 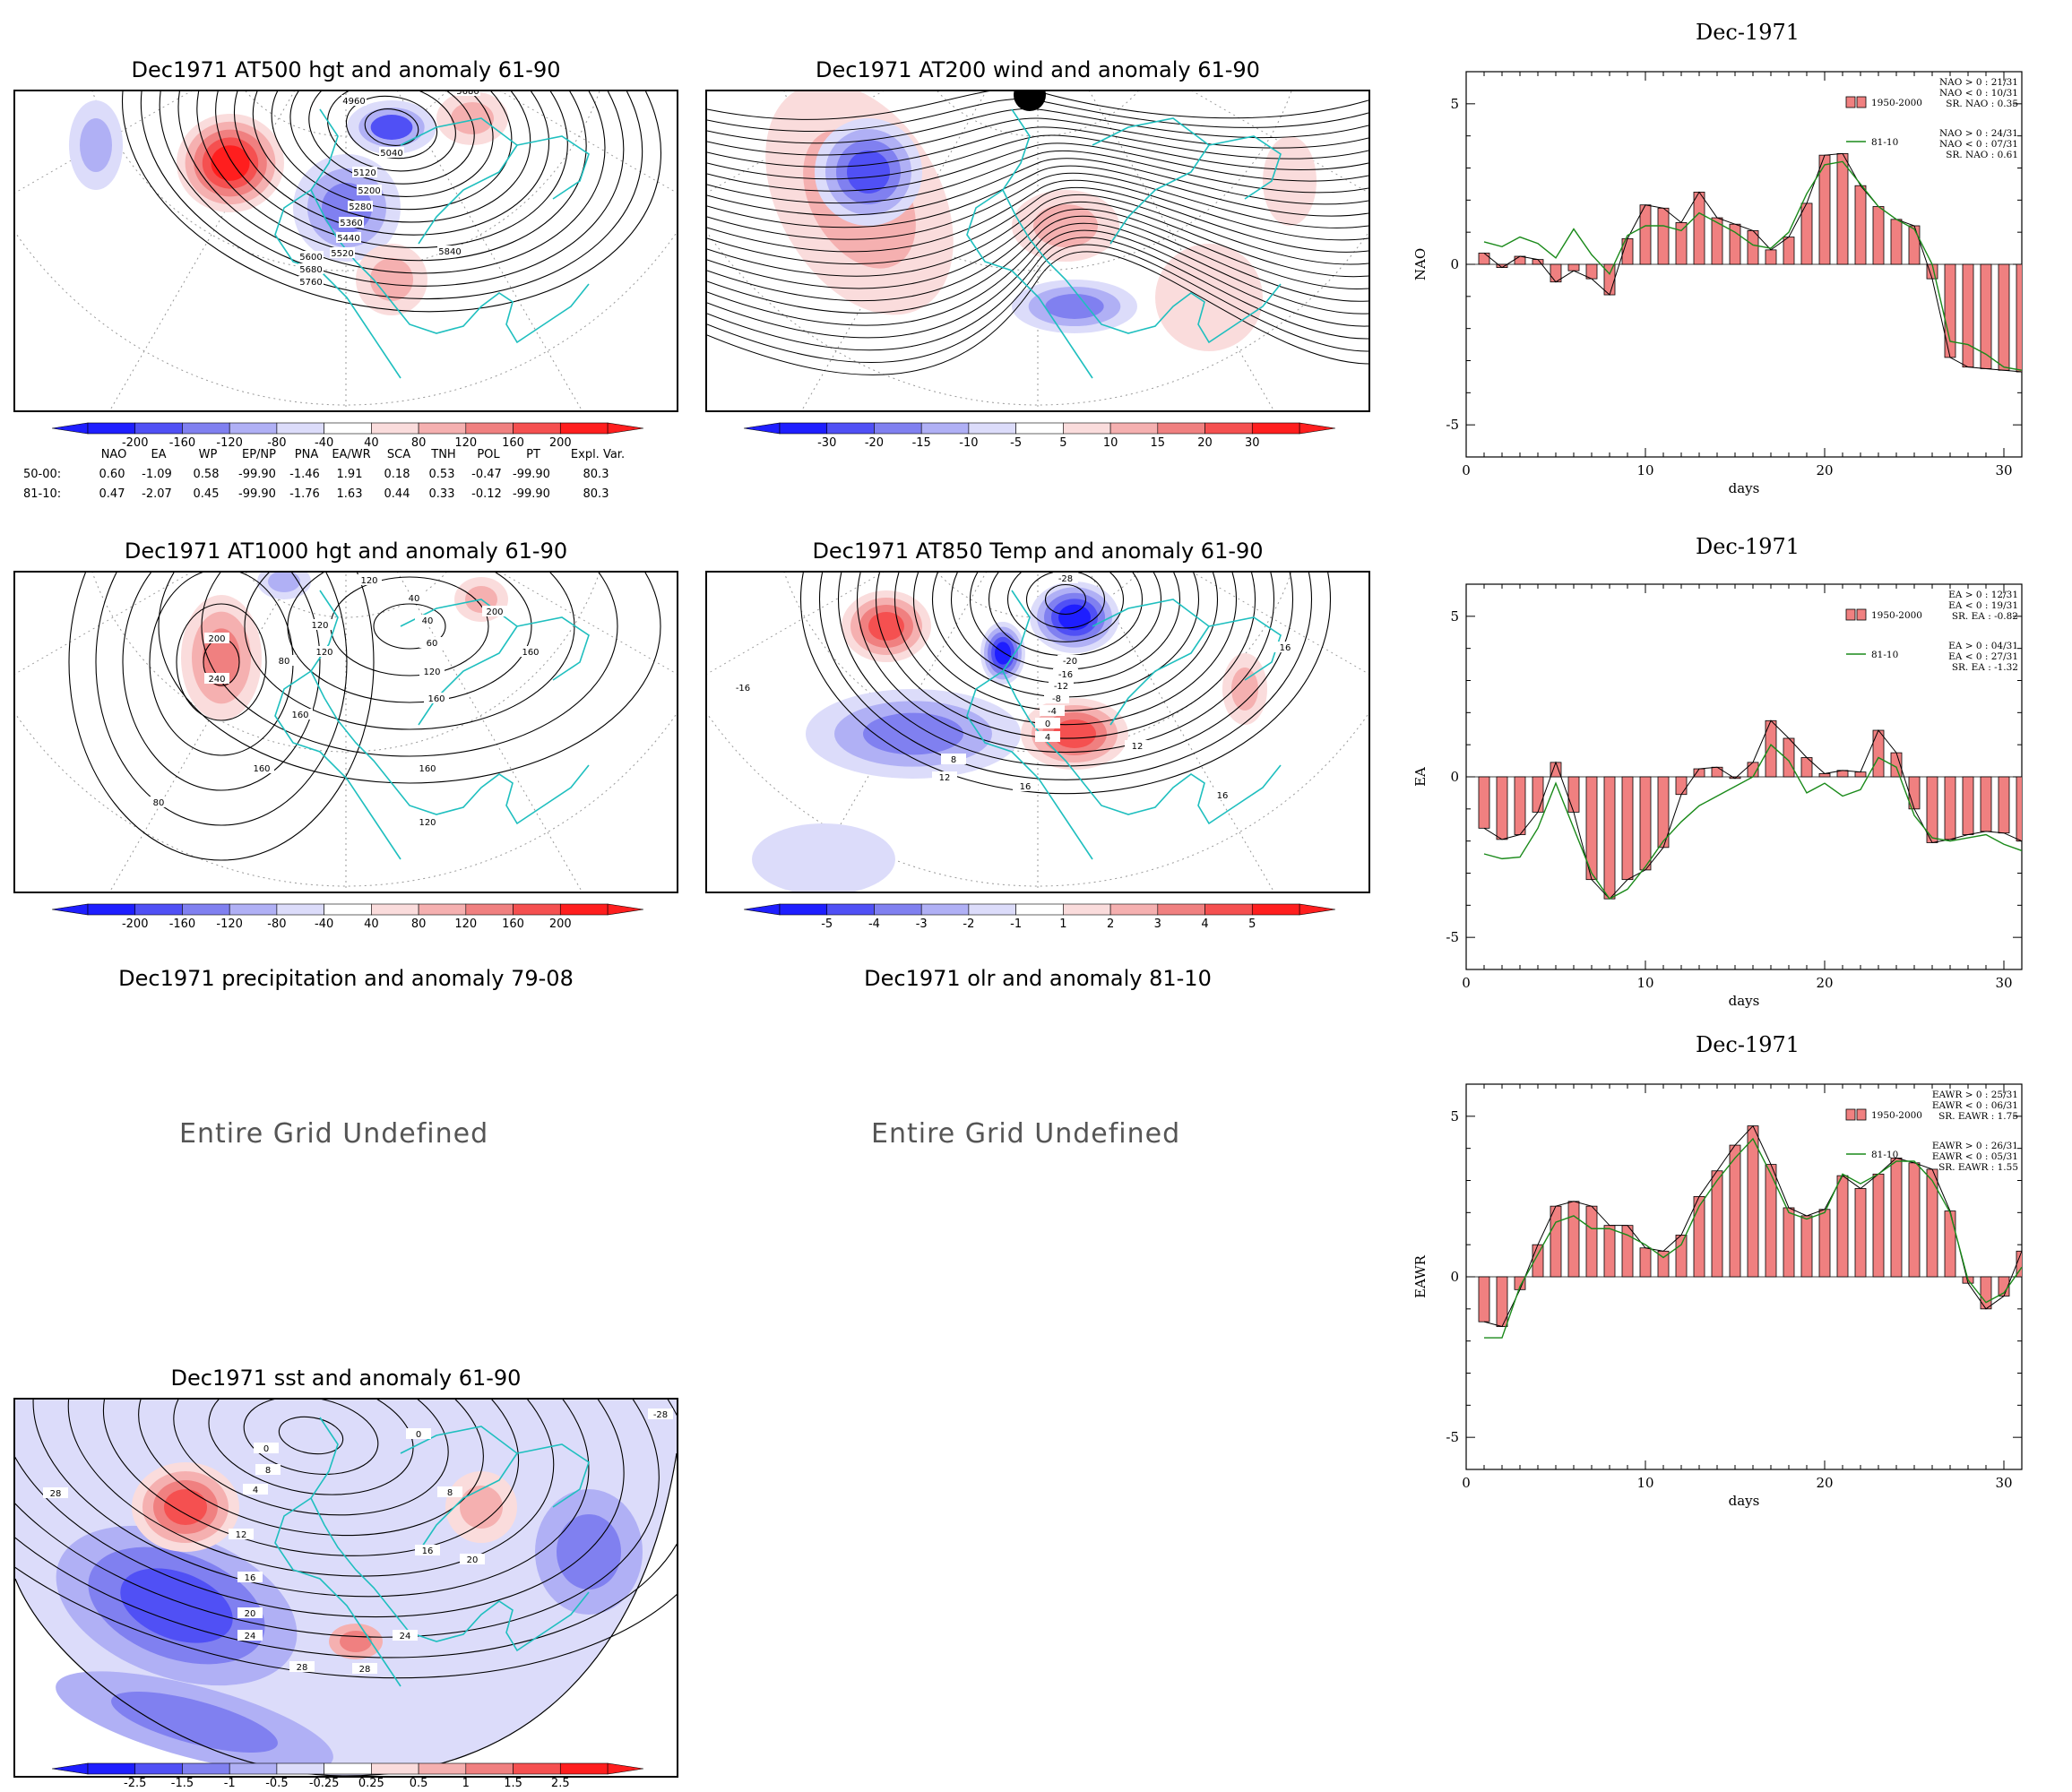 What do you see at coordinates (319, 626) in the screenshot?
I see `contour-label: 120` at bounding box center [319, 626].